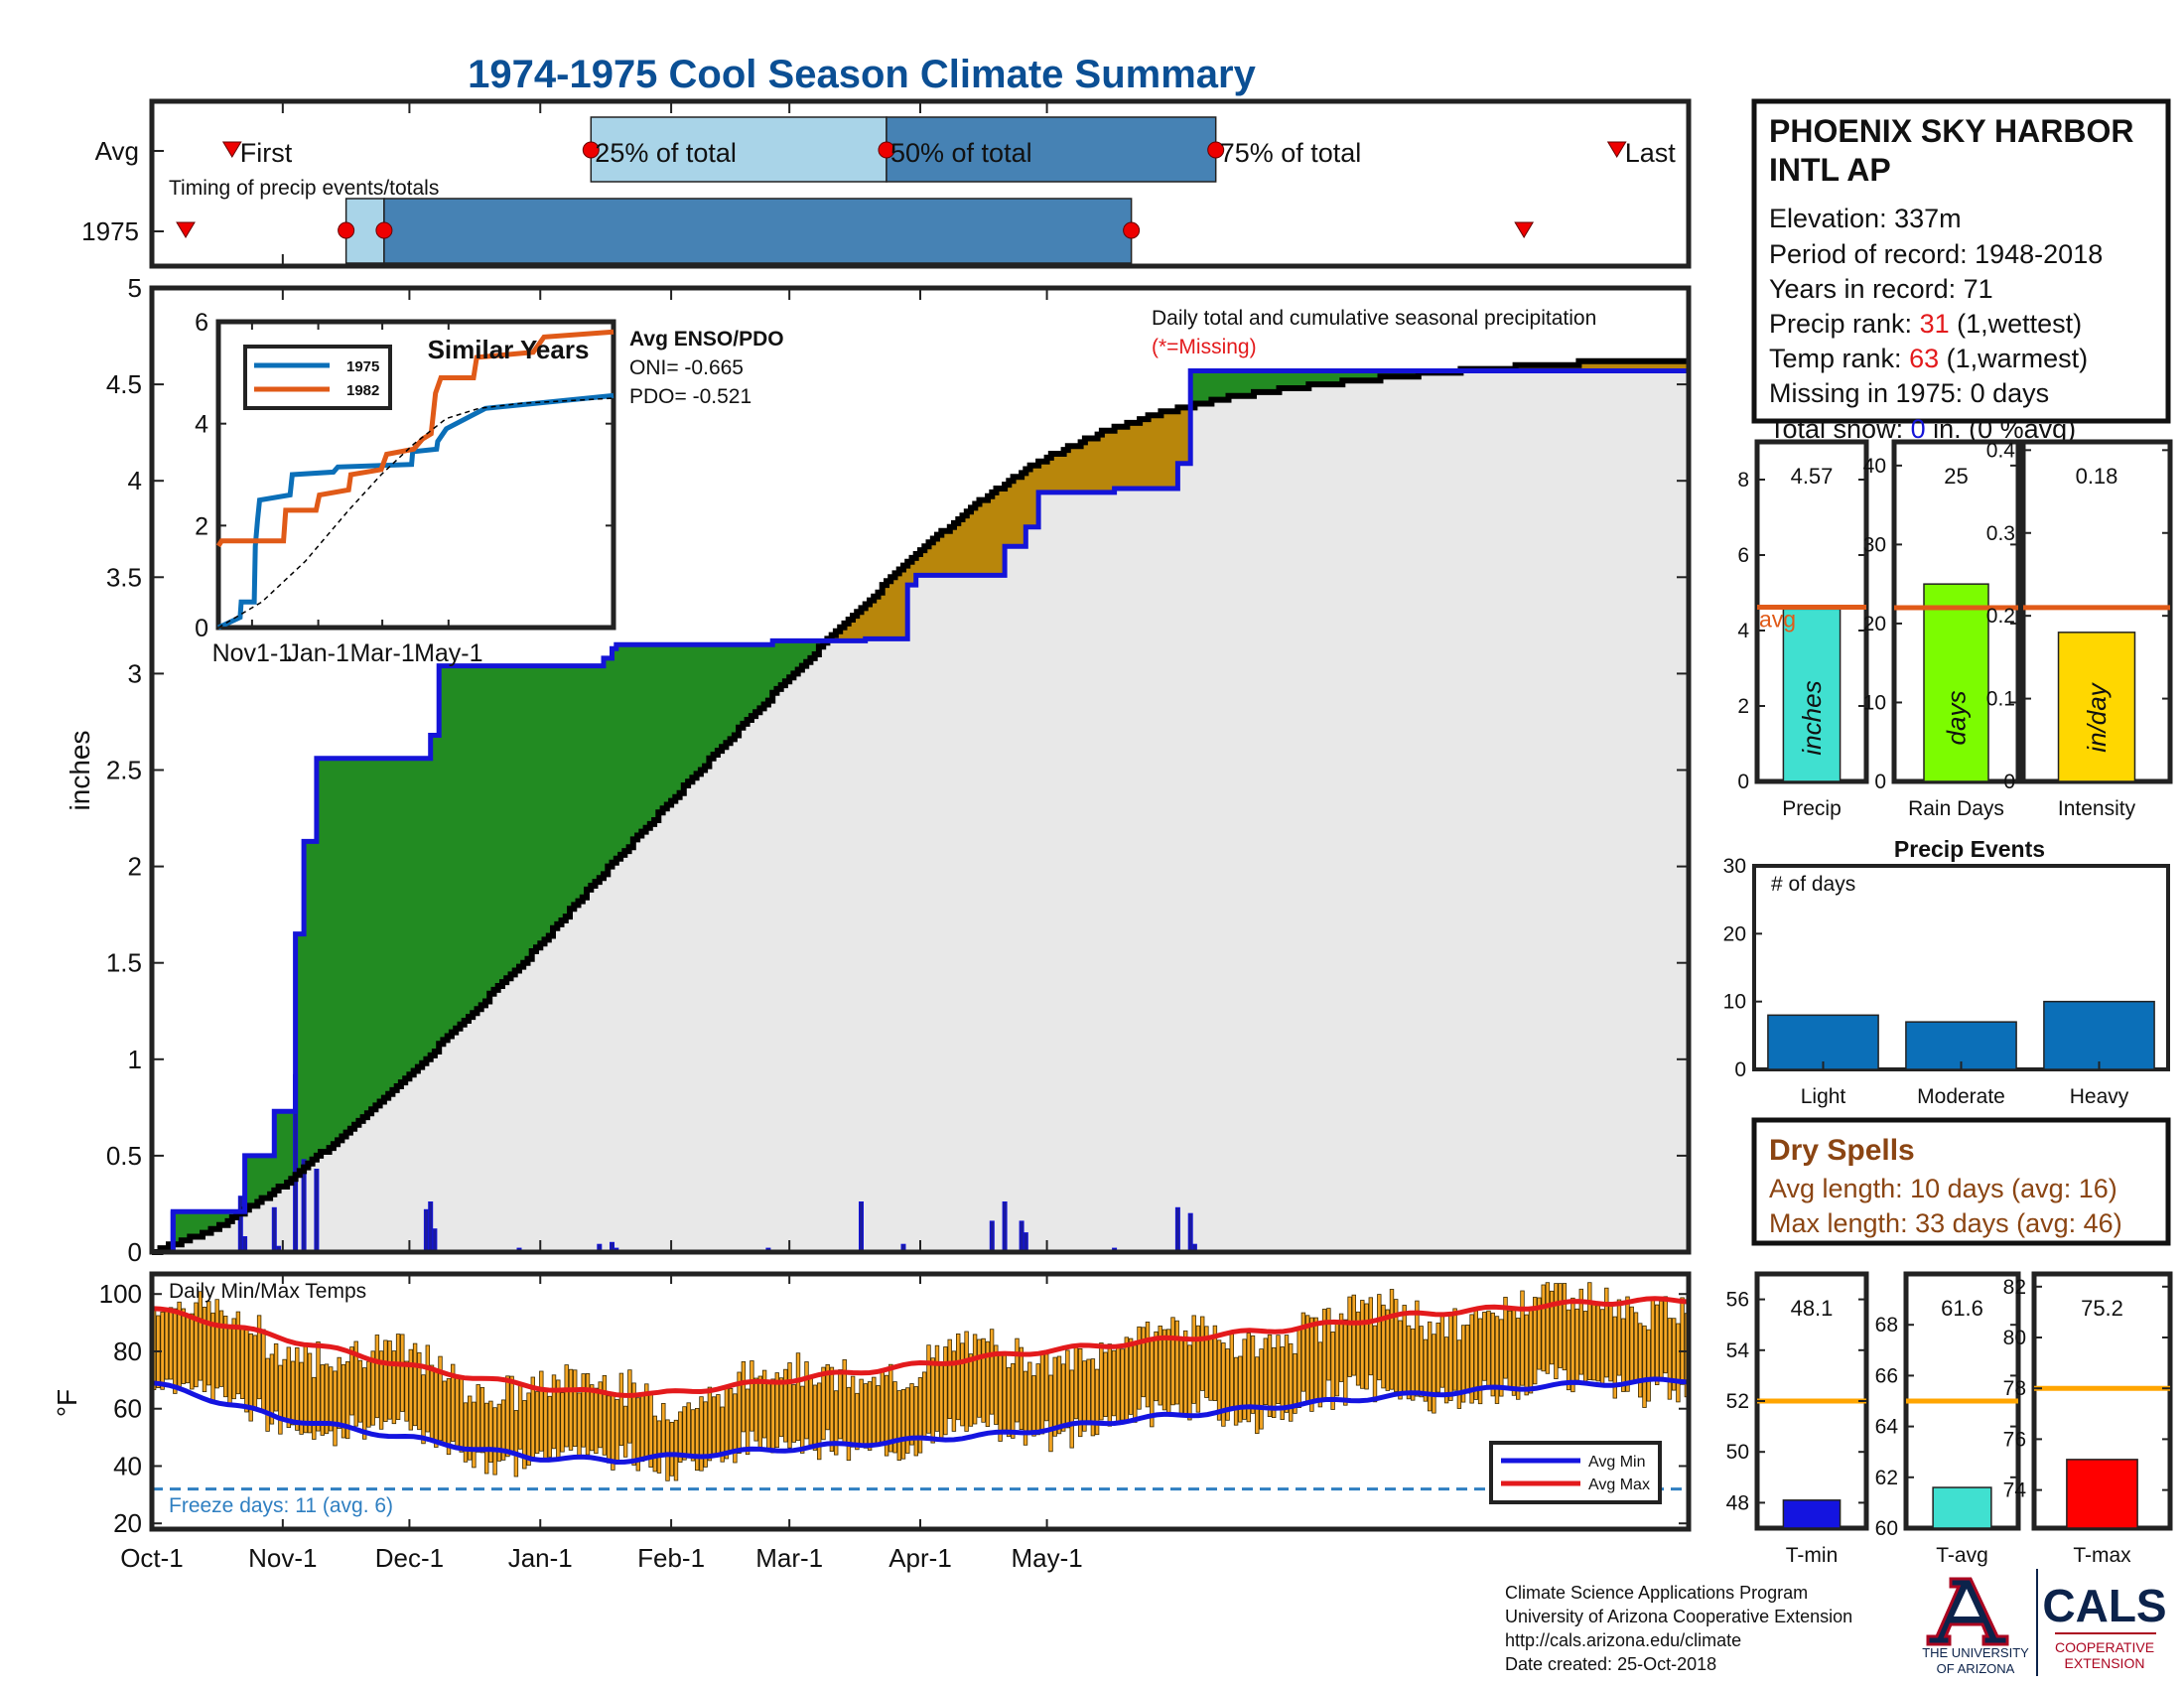  What do you see at coordinates (1738, 1350) in the screenshot?
I see `tmin-ytick-label-3: 54` at bounding box center [1738, 1350].